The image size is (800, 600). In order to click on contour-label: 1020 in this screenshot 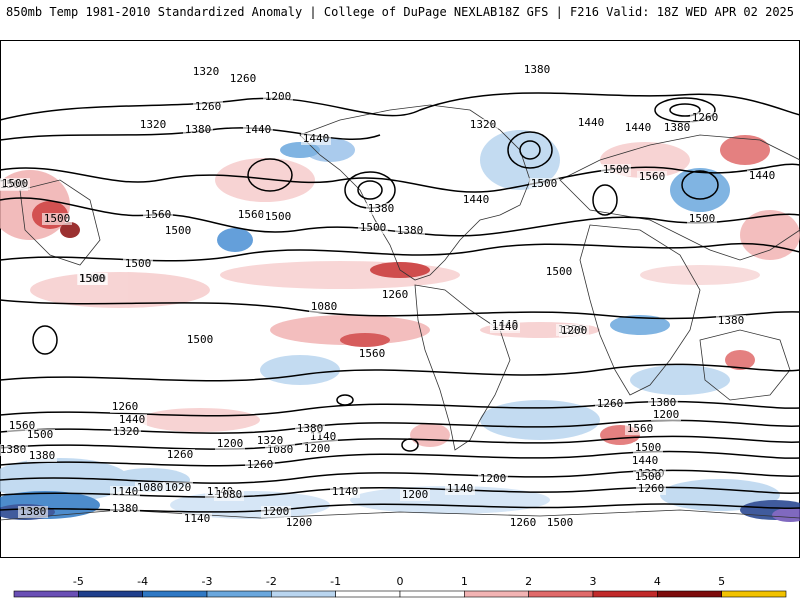, I will do `click(178, 487)`.